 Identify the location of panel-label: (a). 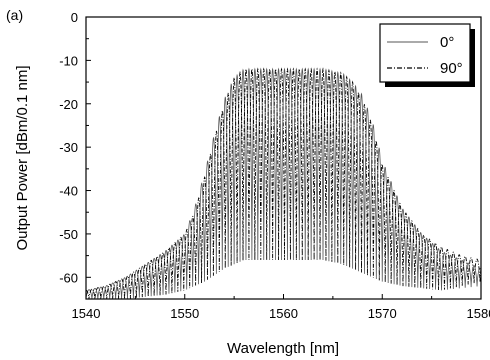
(14, 15).